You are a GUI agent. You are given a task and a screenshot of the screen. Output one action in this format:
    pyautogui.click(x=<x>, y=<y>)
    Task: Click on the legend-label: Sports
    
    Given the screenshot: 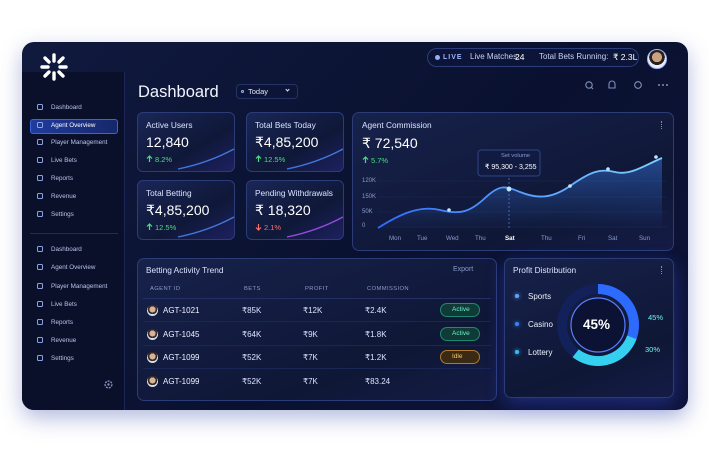 What is the action you would take?
    pyautogui.click(x=540, y=296)
    